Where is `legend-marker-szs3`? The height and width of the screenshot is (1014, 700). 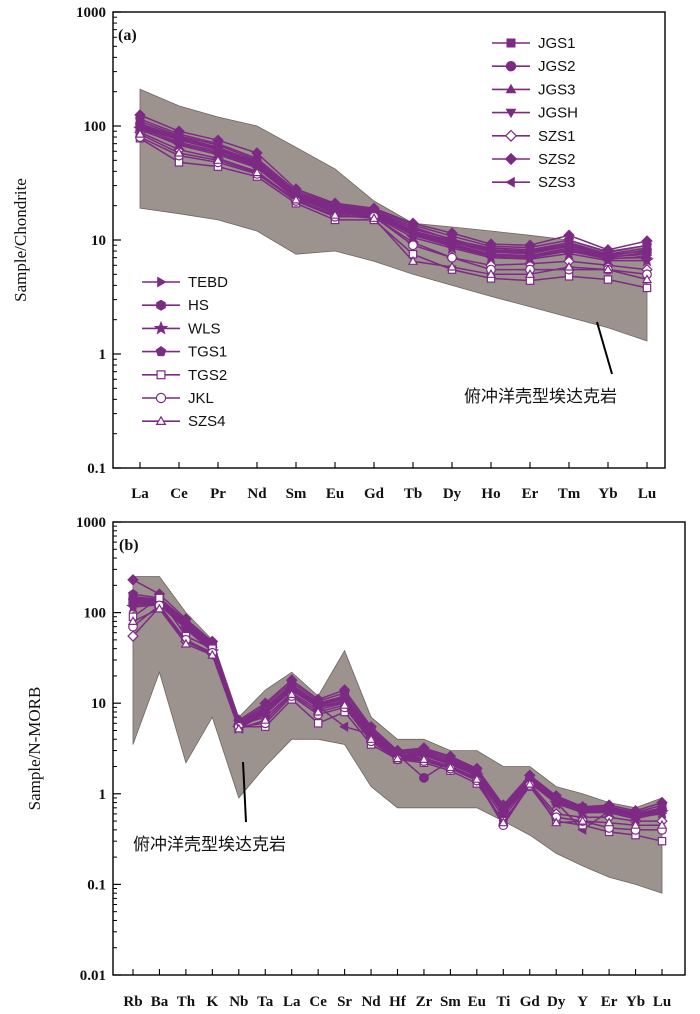 legend-marker-szs3 is located at coordinates (510, 182).